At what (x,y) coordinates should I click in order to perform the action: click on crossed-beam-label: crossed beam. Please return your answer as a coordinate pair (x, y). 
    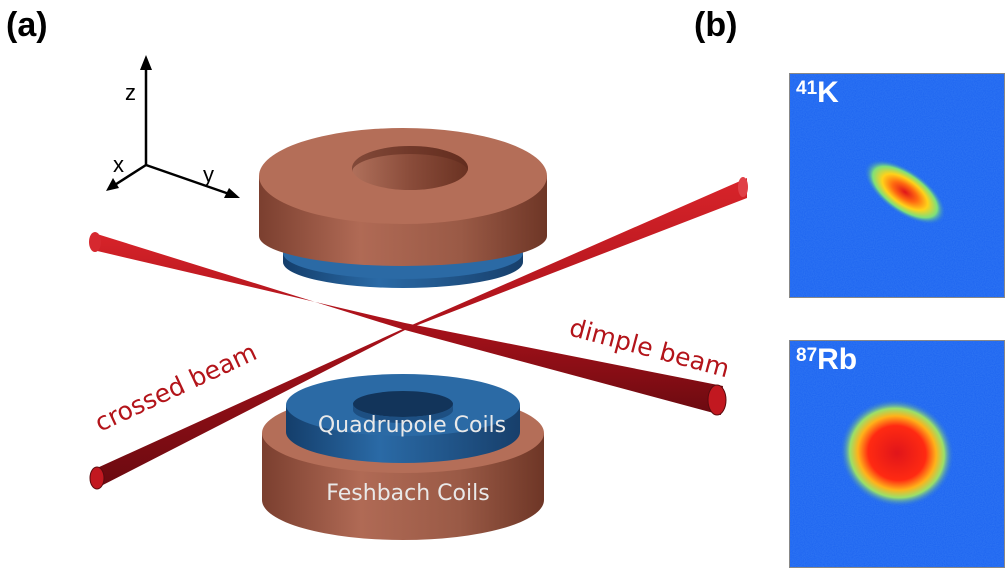
    Looking at the image, I should click on (175, 387).